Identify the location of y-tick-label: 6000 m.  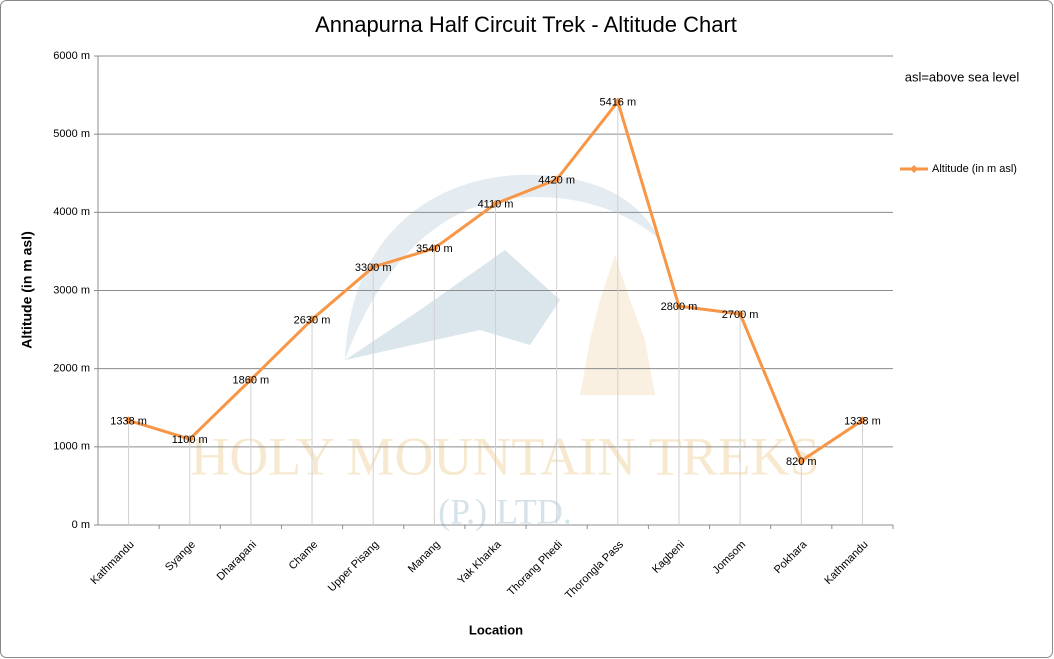
(71, 56).